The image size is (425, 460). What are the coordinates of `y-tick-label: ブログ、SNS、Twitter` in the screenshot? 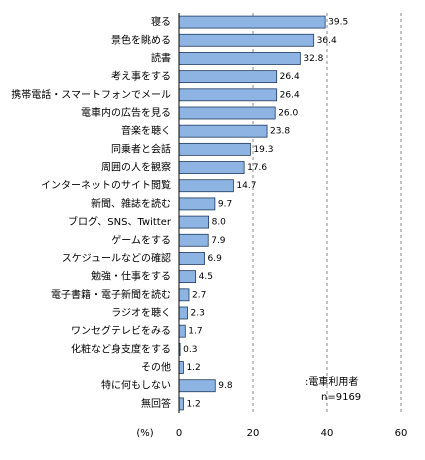 It's located at (120, 221).